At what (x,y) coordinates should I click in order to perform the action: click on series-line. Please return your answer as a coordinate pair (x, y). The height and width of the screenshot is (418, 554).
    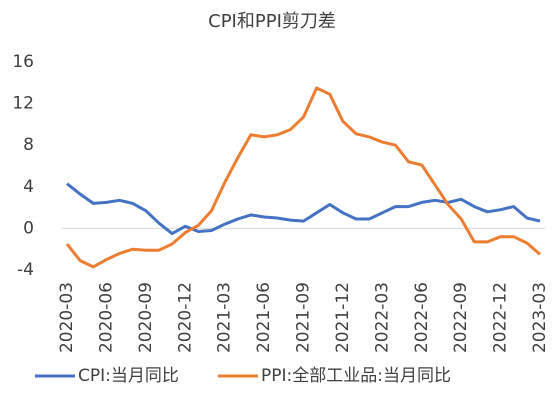
    Looking at the image, I should click on (303, 209).